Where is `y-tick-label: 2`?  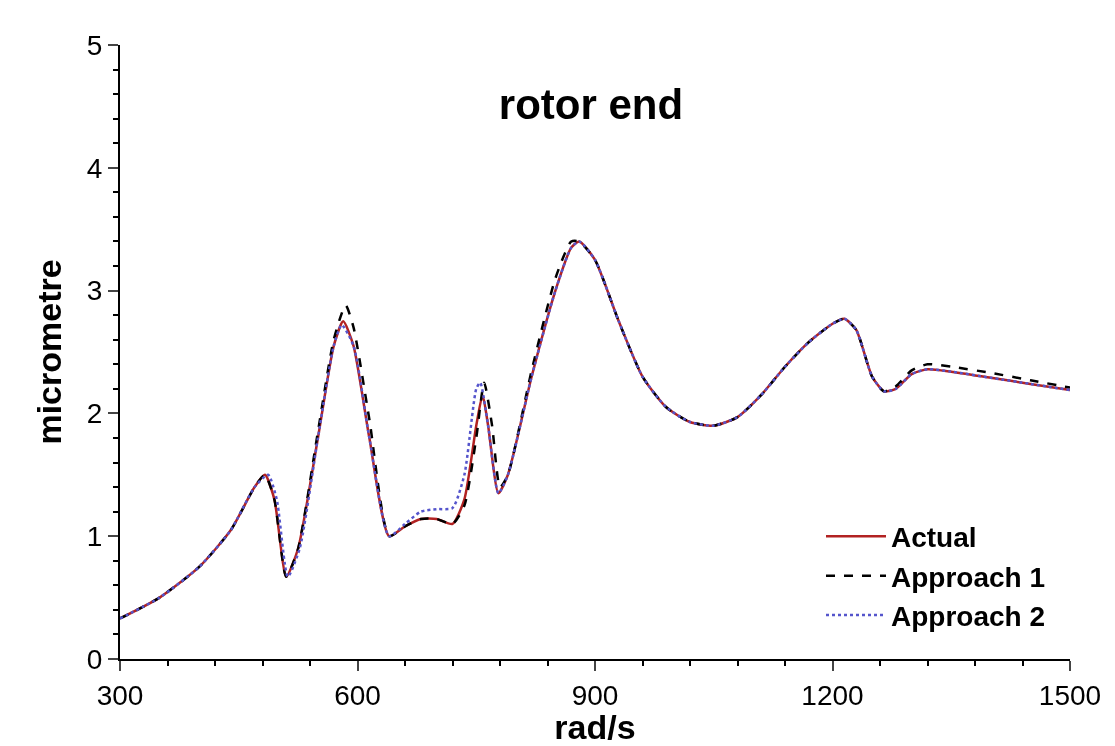 y-tick-label: 2 is located at coordinates (94, 414).